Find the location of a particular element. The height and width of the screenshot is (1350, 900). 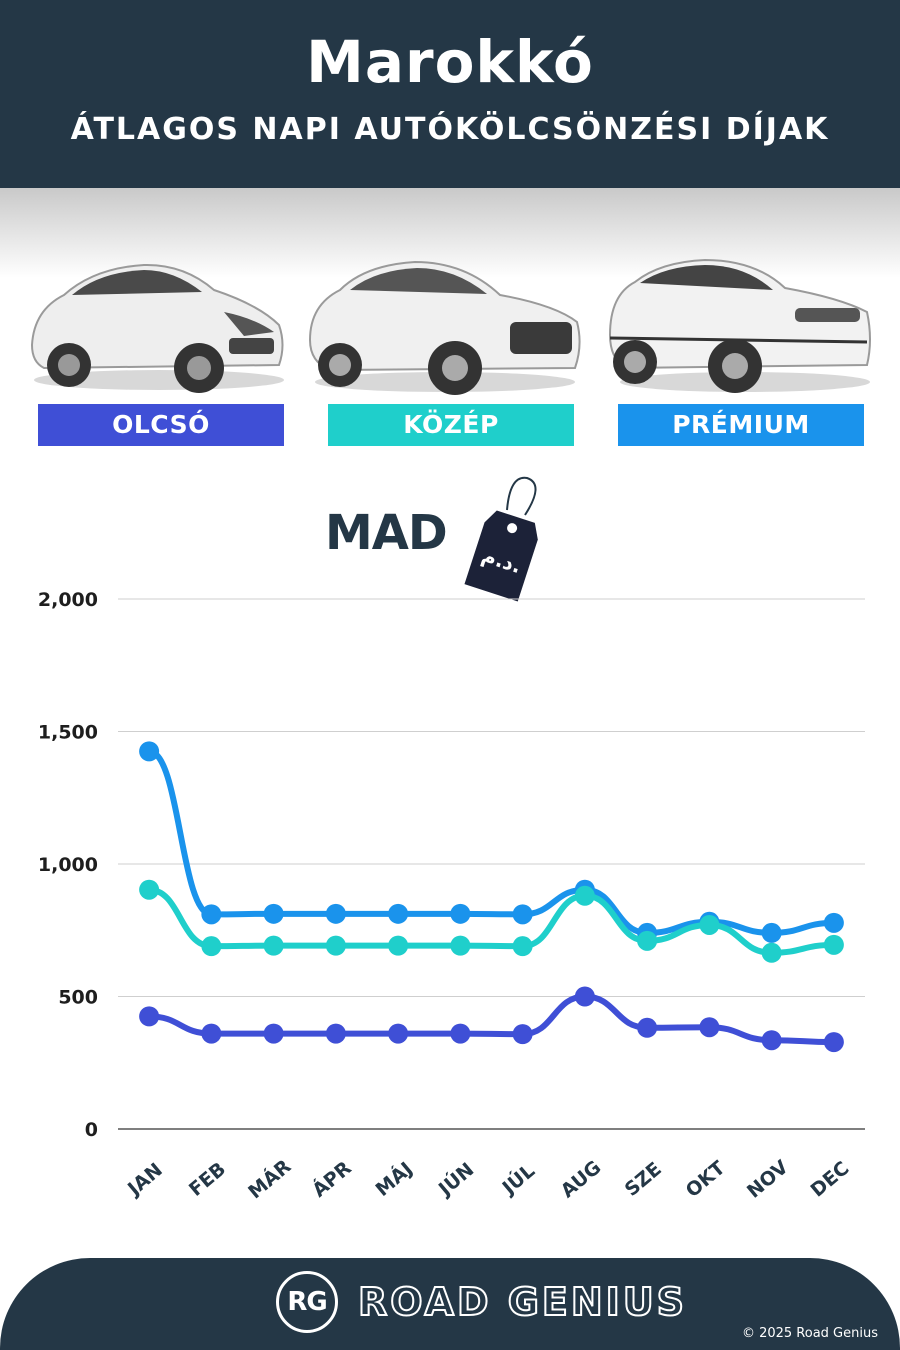

y-tick-label: 1,500 is located at coordinates (68, 733).